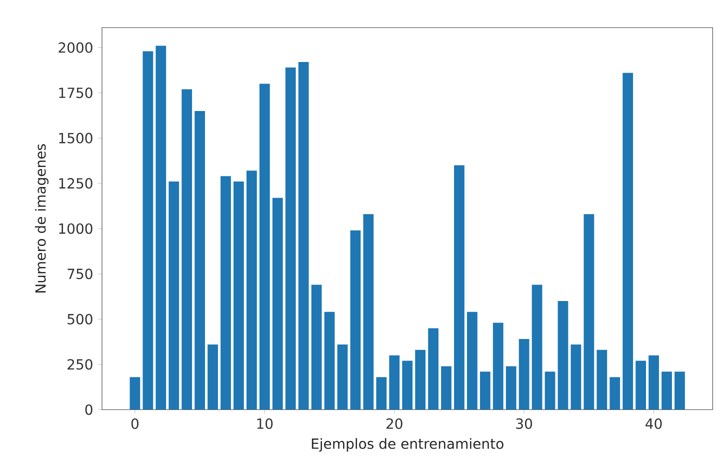  What do you see at coordinates (75, 228) in the screenshot?
I see `y-tick-label: 1000` at bounding box center [75, 228].